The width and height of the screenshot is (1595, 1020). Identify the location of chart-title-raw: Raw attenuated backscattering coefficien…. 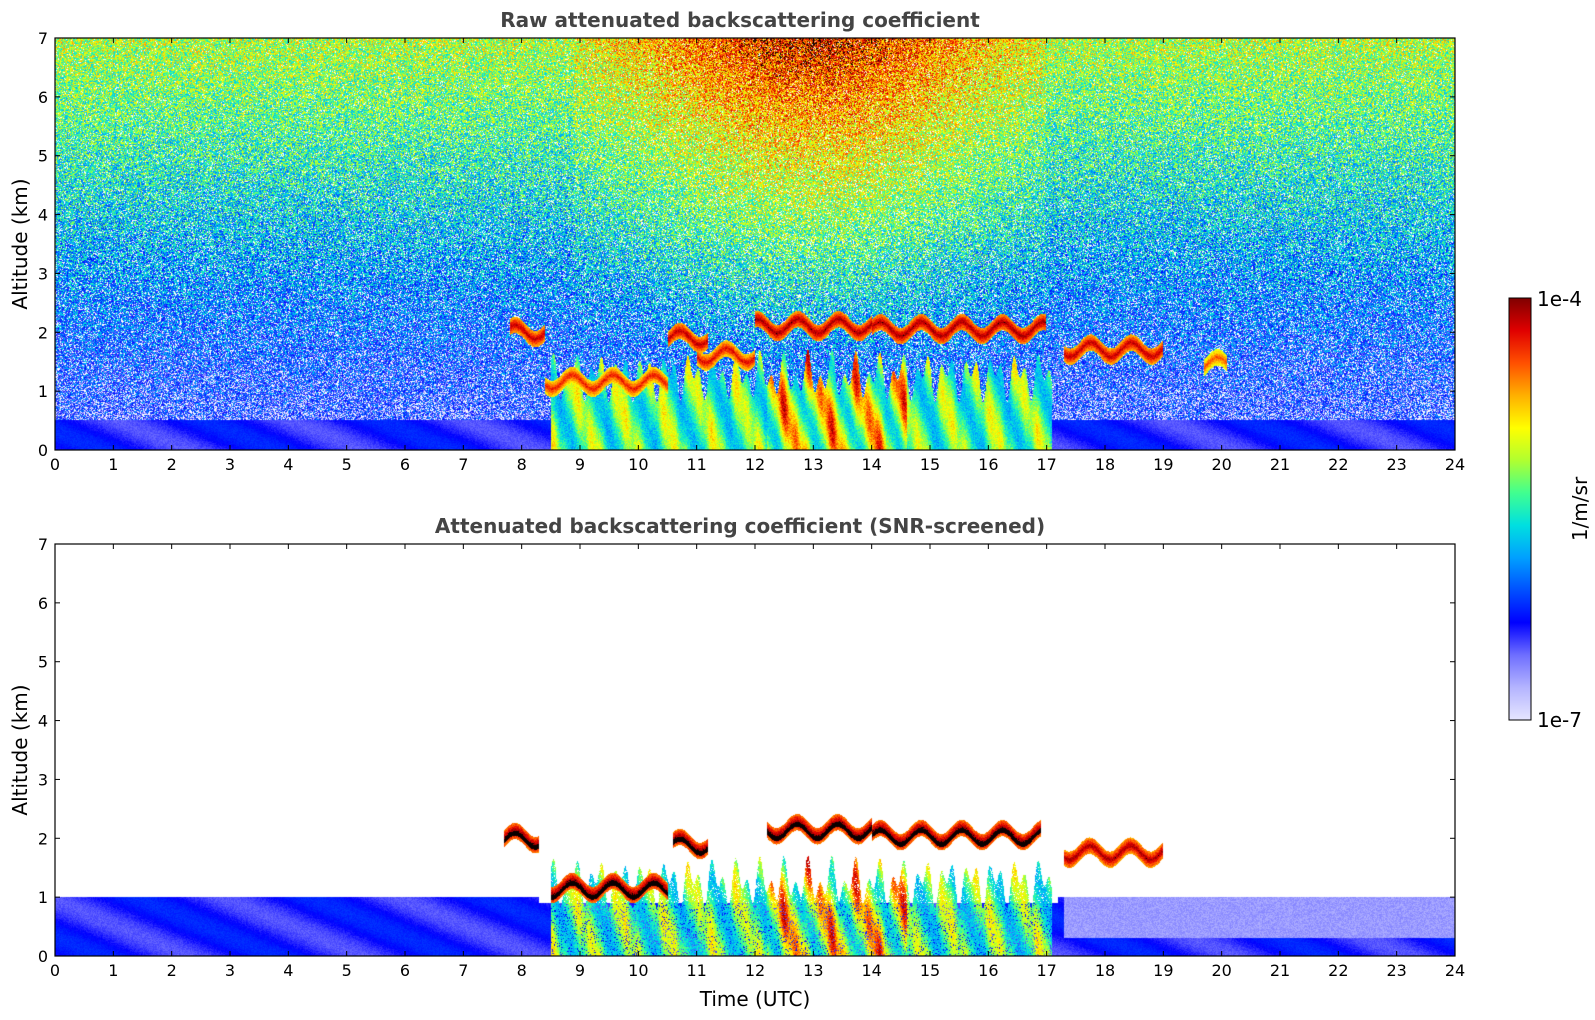
(740, 20).